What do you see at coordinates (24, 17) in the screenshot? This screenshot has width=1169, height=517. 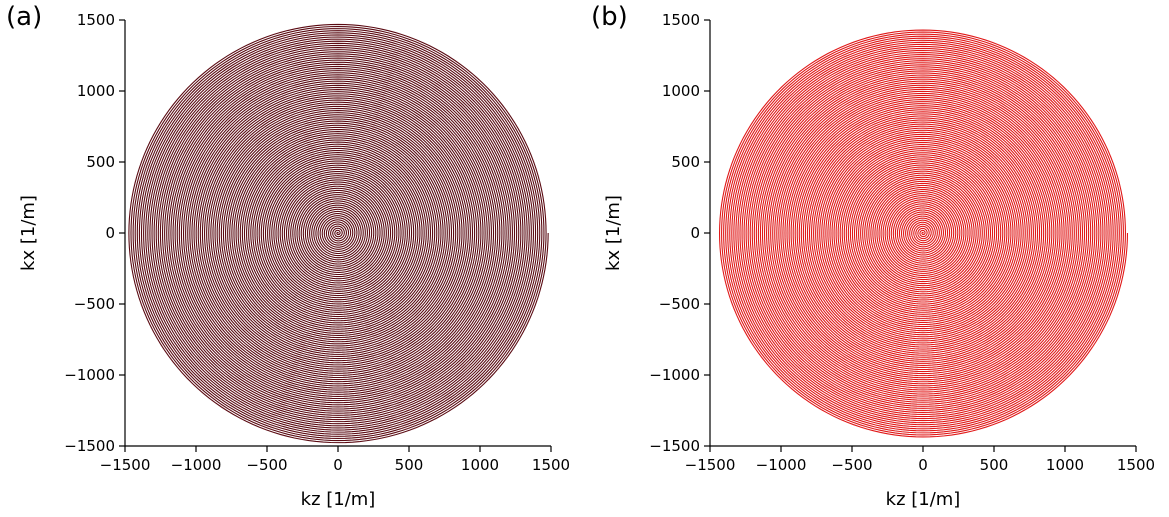 I see `panel-label: (a)` at bounding box center [24, 17].